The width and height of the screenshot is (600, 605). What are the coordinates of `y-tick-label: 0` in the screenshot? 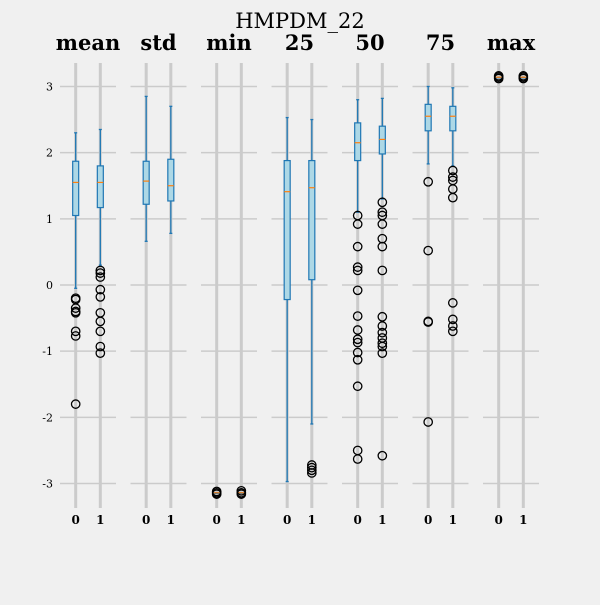 It's located at (49, 285).